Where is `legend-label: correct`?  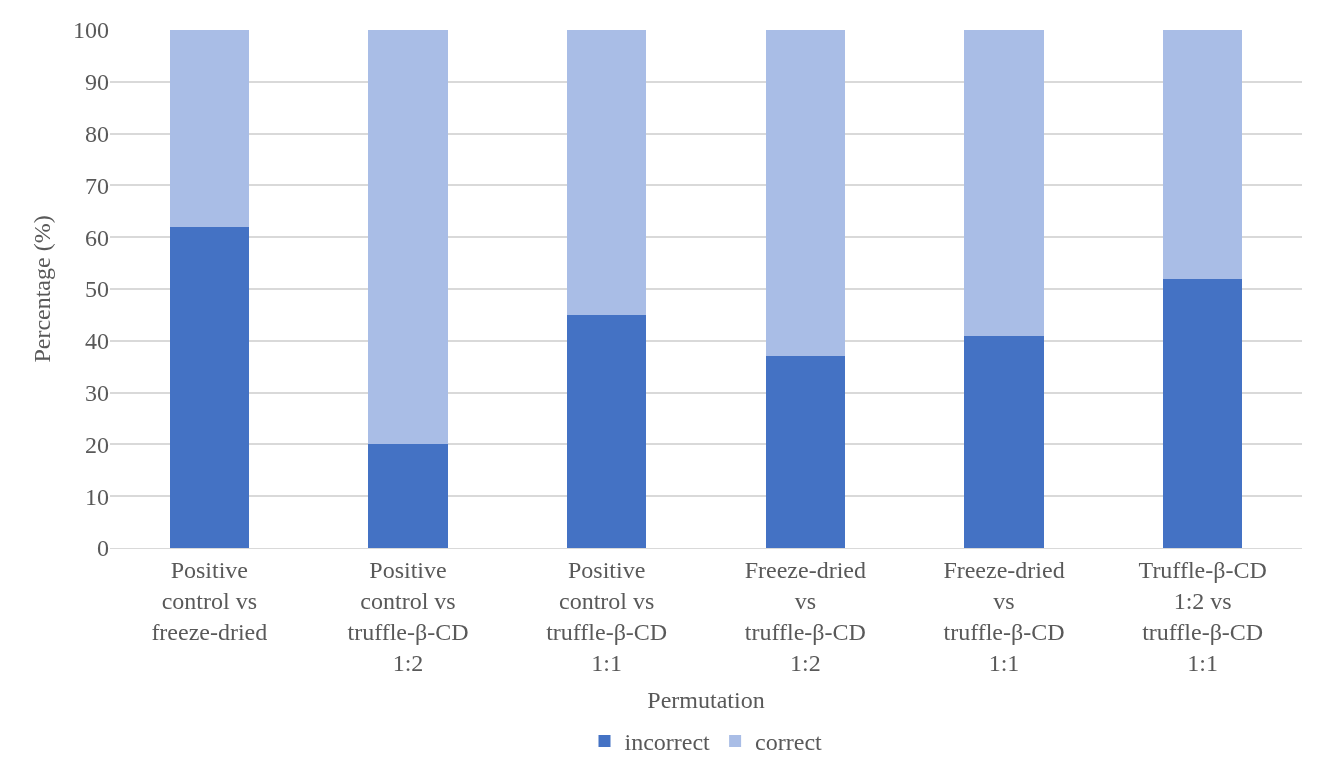 legend-label: correct is located at coordinates (789, 742).